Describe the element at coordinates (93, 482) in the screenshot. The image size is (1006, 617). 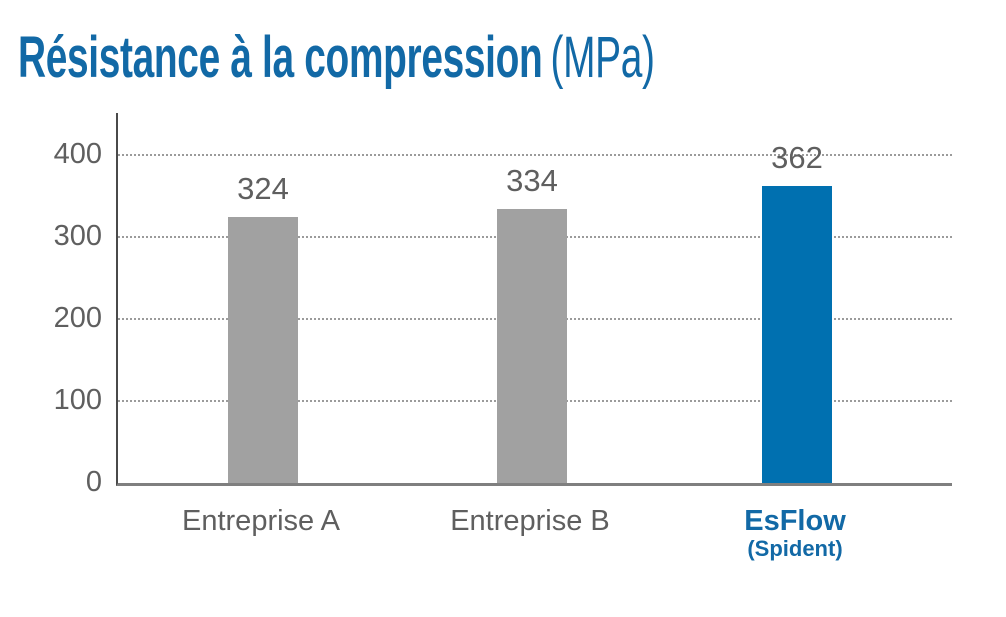
I see `y-axis-tick-0: 0` at that location.